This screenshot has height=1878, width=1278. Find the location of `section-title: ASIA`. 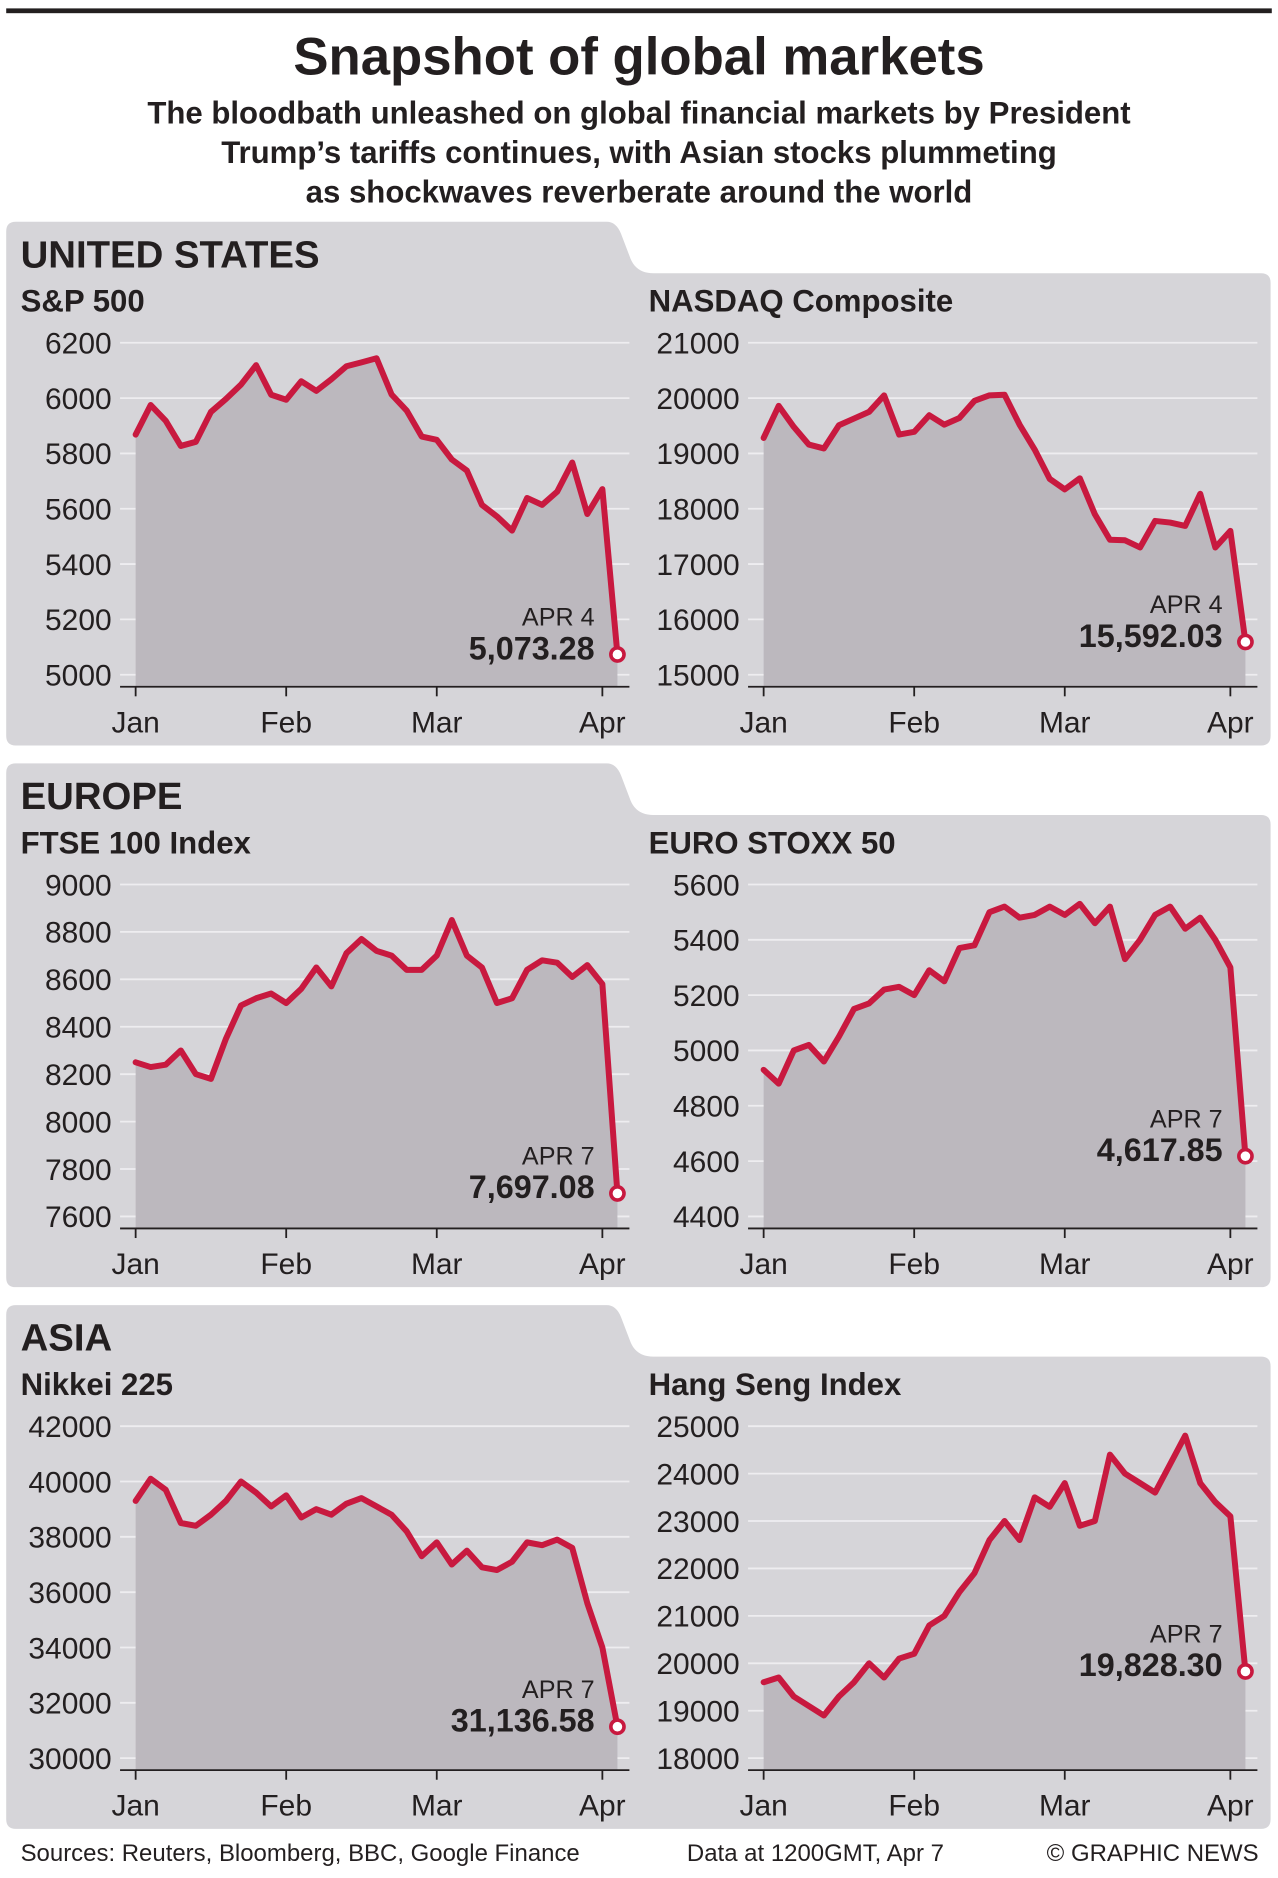

section-title: ASIA is located at coordinates (67, 1338).